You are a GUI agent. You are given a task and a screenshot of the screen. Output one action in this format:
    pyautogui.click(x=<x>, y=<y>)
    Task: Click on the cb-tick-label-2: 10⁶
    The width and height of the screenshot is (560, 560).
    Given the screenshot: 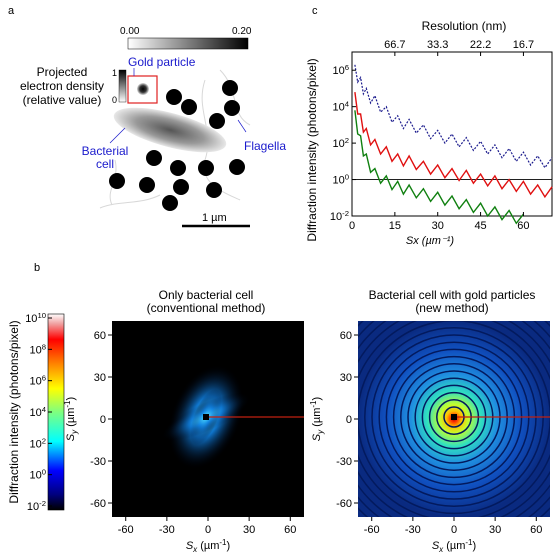 What is the action you would take?
    pyautogui.click(x=37, y=381)
    